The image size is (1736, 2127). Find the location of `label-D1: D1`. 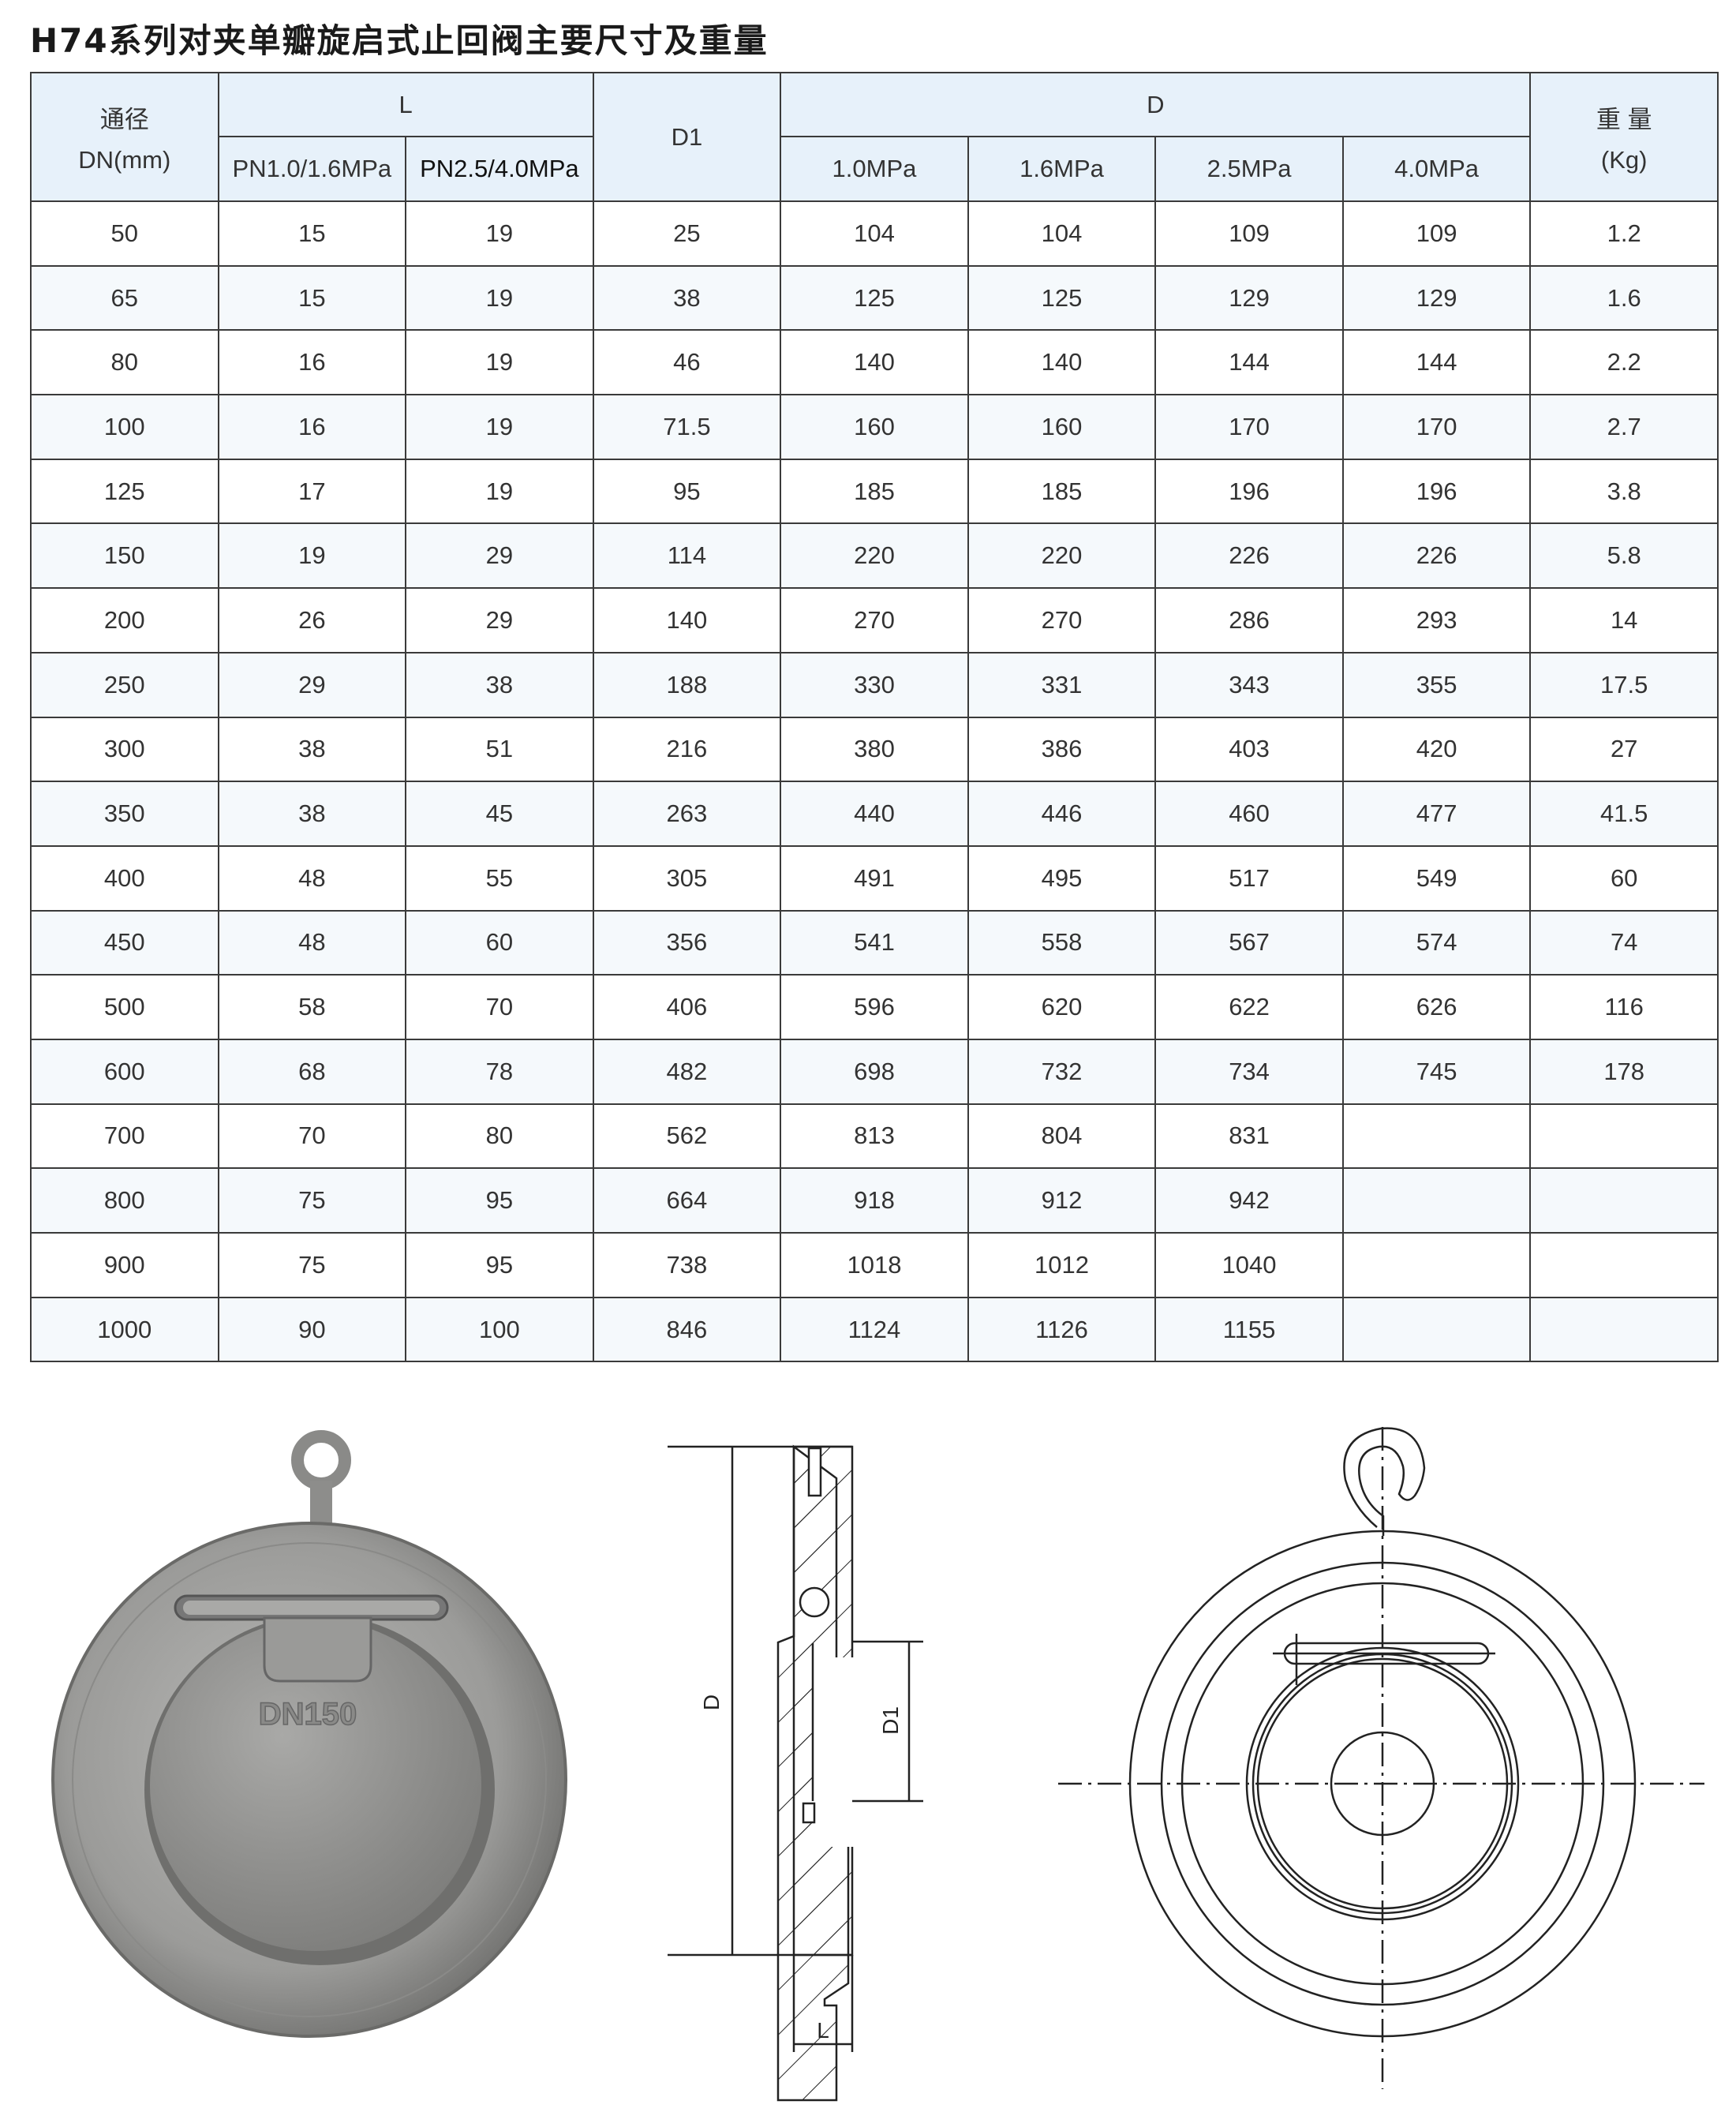

label-D1: D1 is located at coordinates (890, 1720).